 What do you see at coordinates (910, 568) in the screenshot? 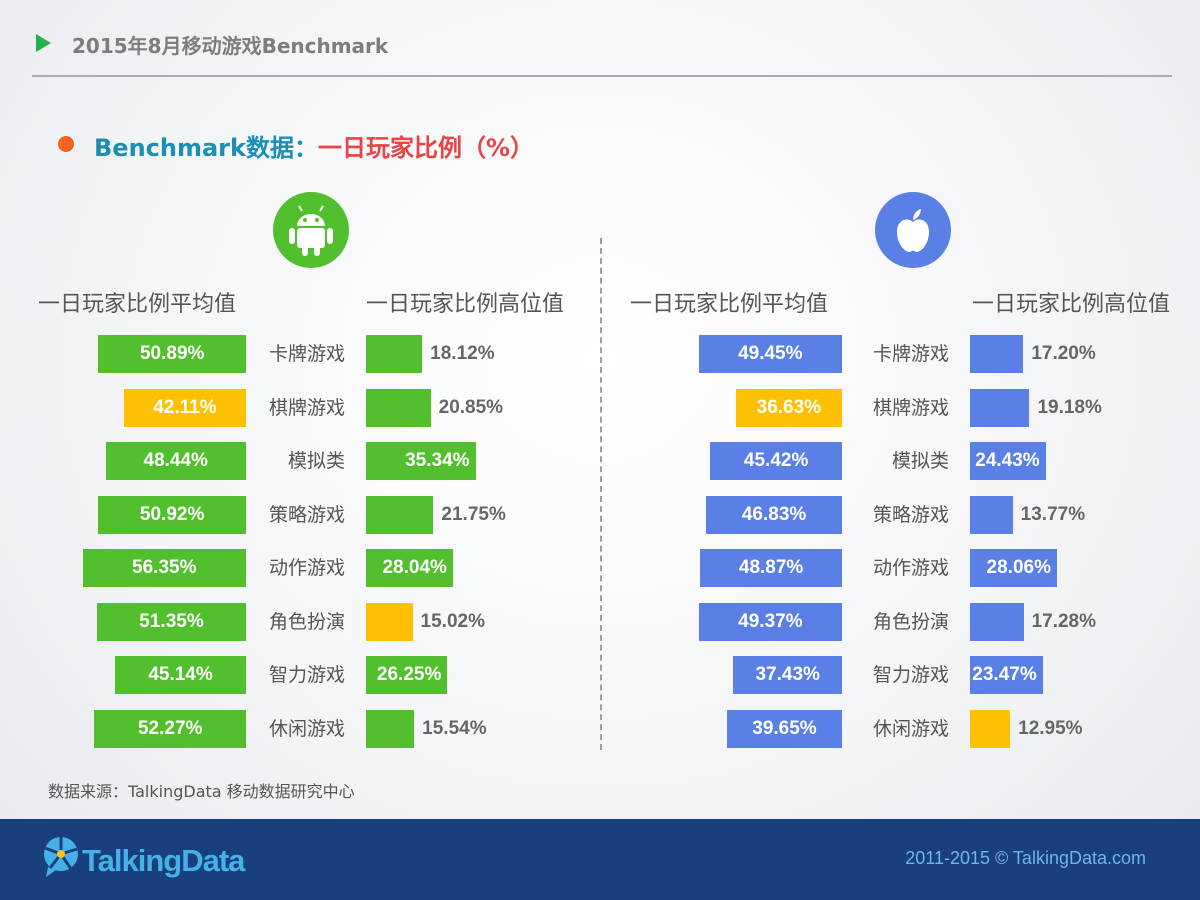
I see `ios-category-label: 动作游戏` at bounding box center [910, 568].